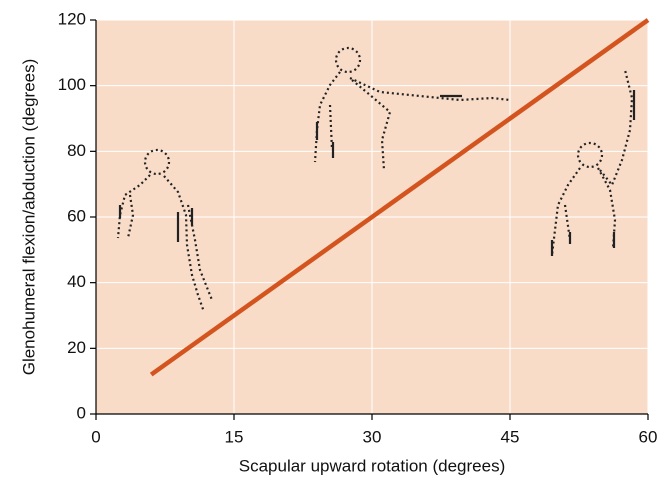 The height and width of the screenshot is (485, 664). I want to click on y-tick-label: 120, so click(72, 18).